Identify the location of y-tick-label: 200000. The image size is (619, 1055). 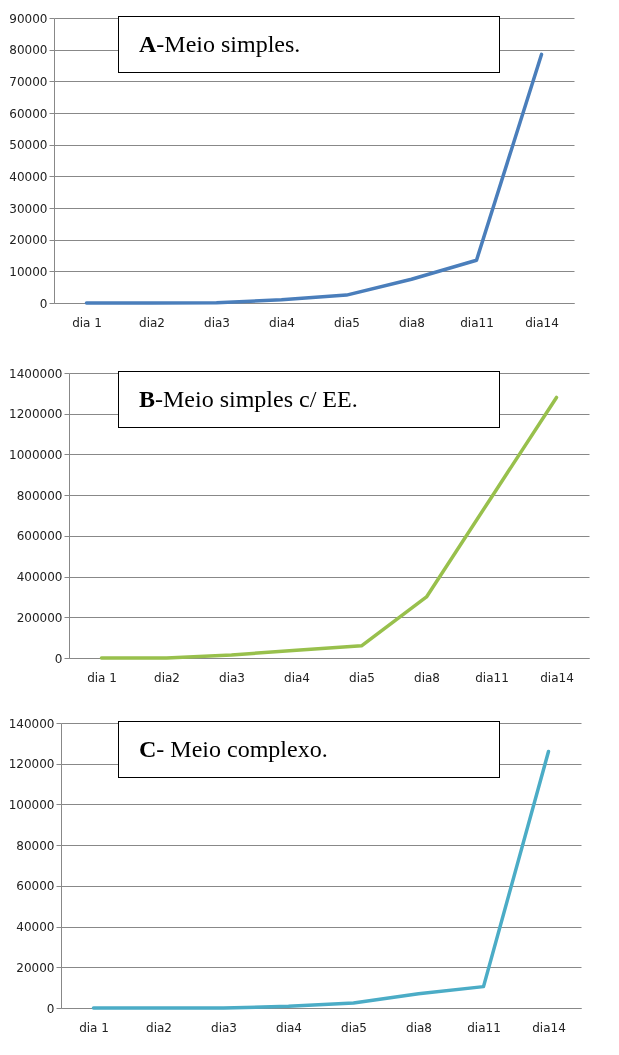
(39, 617).